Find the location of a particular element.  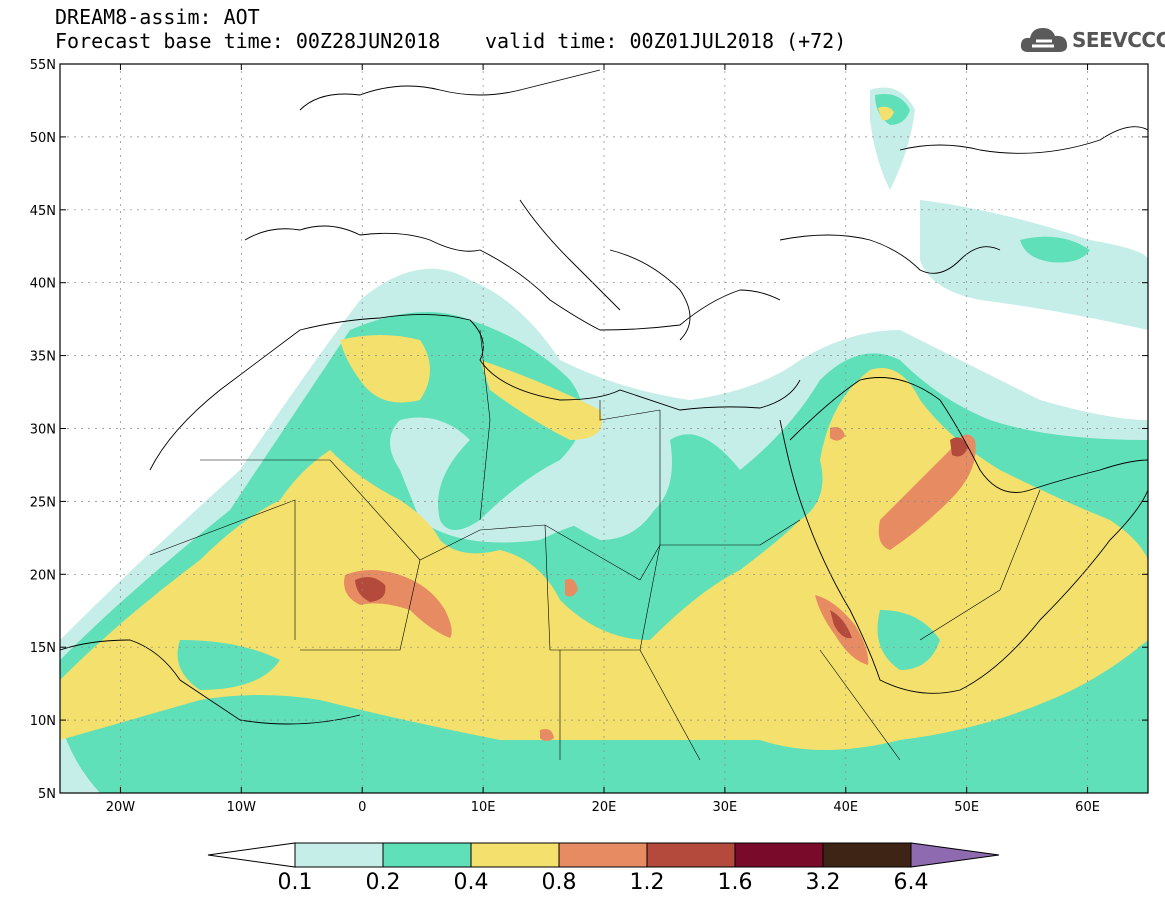

lat-tick-label: 45N is located at coordinates (43, 211).